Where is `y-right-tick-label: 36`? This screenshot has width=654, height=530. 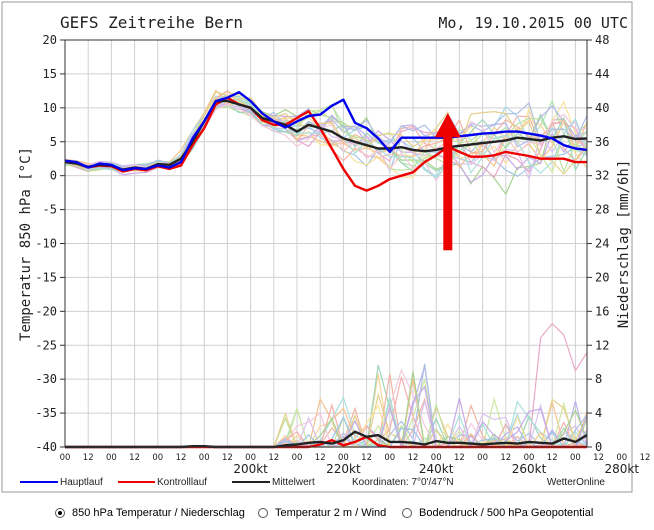 y-right-tick-label: 36 is located at coordinates (602, 142).